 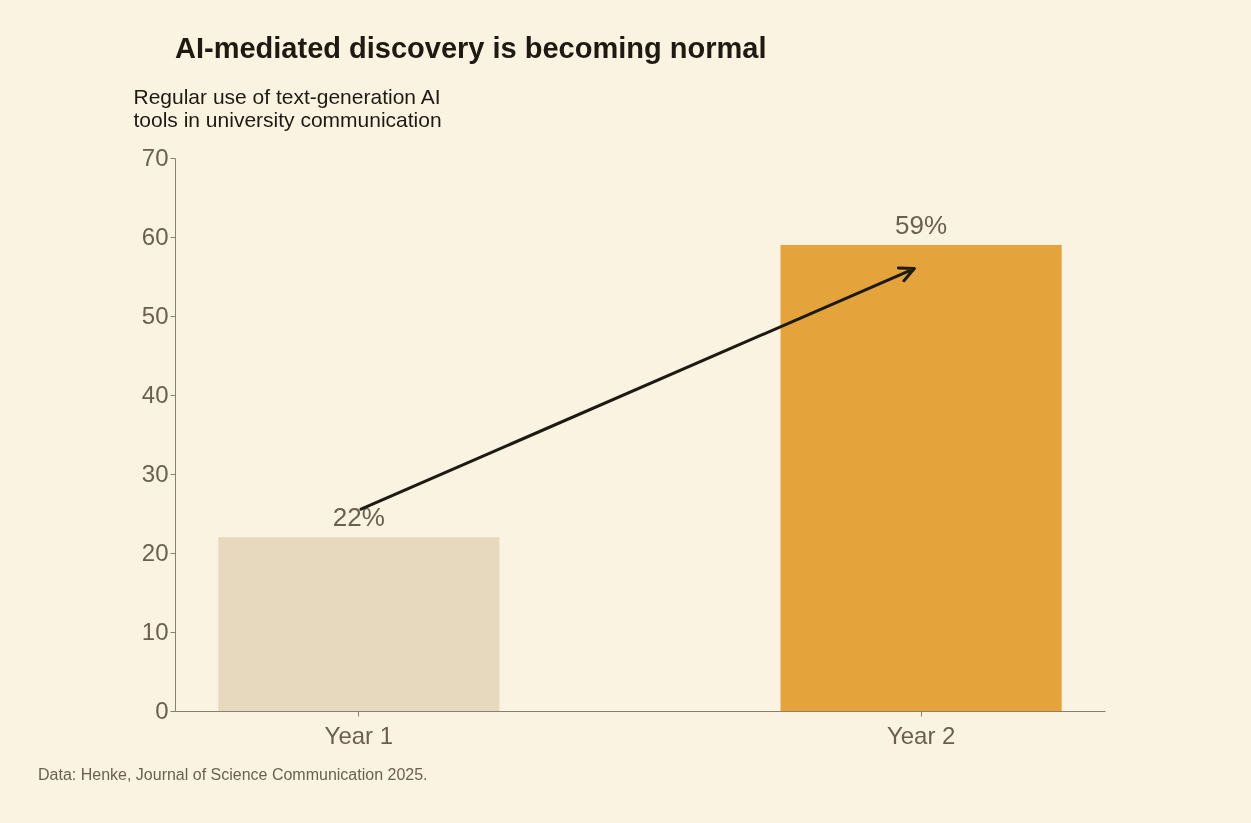 What do you see at coordinates (287, 107) in the screenshot?
I see `y-axis-title: Regular use of text-generation AI tools in university communication` at bounding box center [287, 107].